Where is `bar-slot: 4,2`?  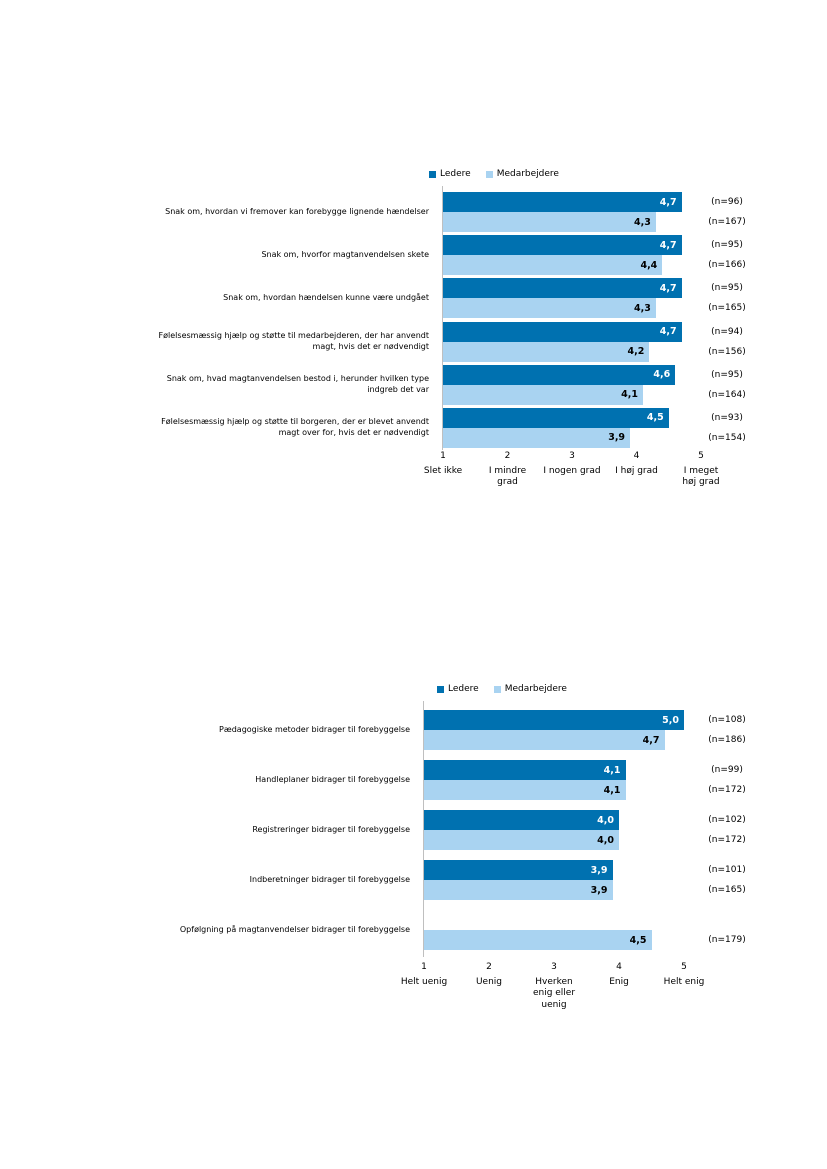 bar-slot: 4,2 is located at coordinates (572, 351).